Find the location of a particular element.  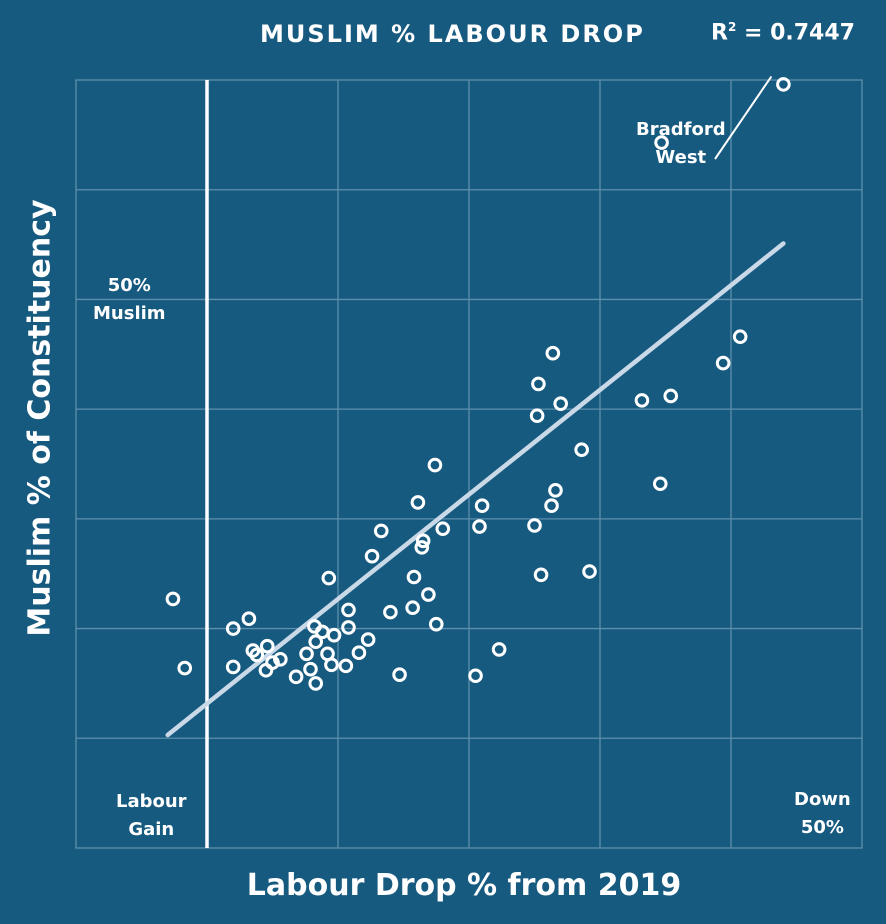

annotation-top-left: 50% Muslim is located at coordinates (129, 300).